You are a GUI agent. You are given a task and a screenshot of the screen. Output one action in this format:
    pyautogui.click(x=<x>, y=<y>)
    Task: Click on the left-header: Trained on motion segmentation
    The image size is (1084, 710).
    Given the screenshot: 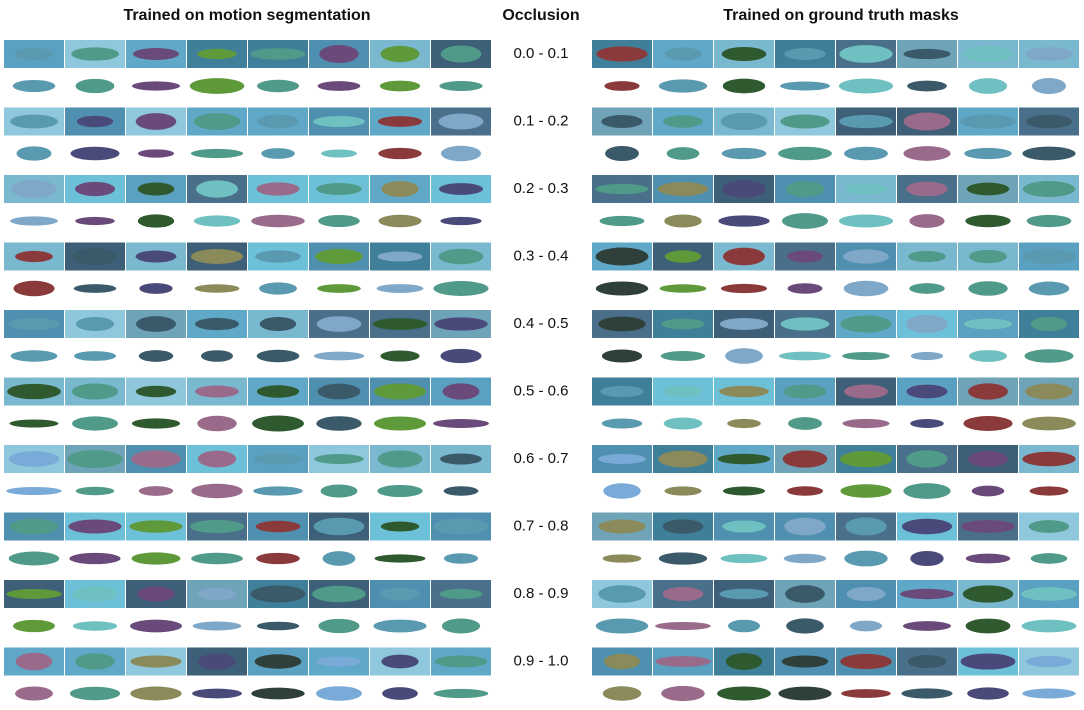 What is the action you would take?
    pyautogui.click(x=246, y=15)
    